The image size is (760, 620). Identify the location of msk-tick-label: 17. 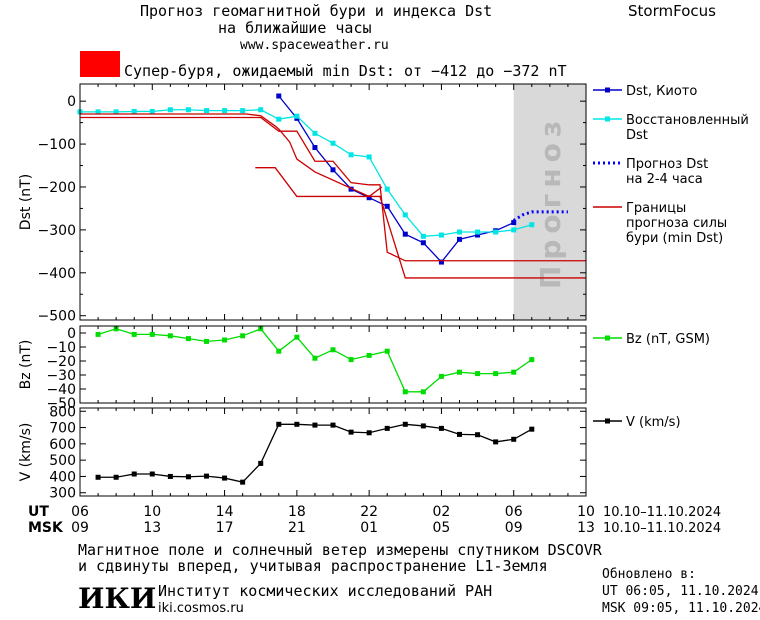
(225, 528).